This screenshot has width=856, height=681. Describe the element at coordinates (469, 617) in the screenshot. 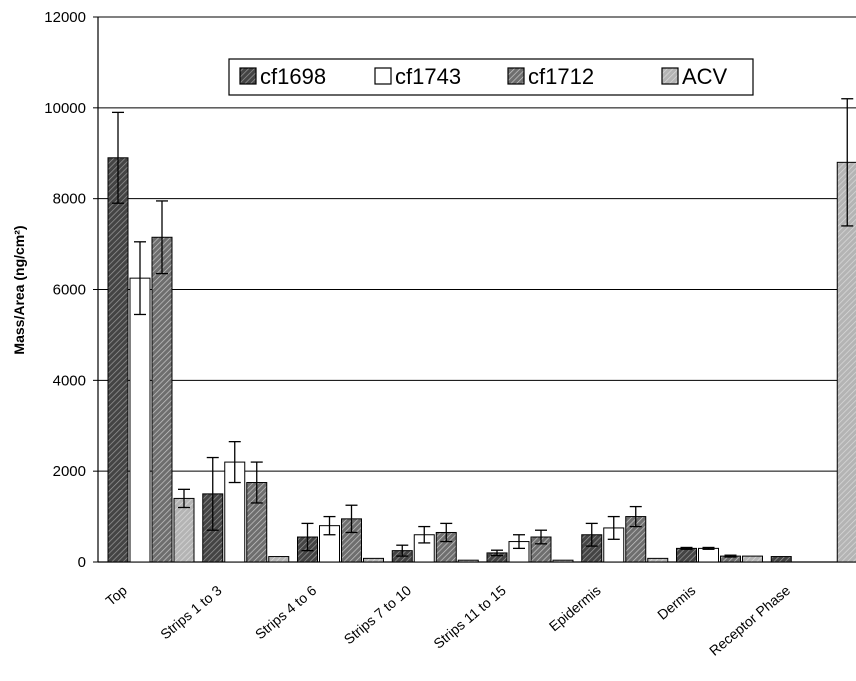

I see `category-label: Strips 11 to 15` at that location.